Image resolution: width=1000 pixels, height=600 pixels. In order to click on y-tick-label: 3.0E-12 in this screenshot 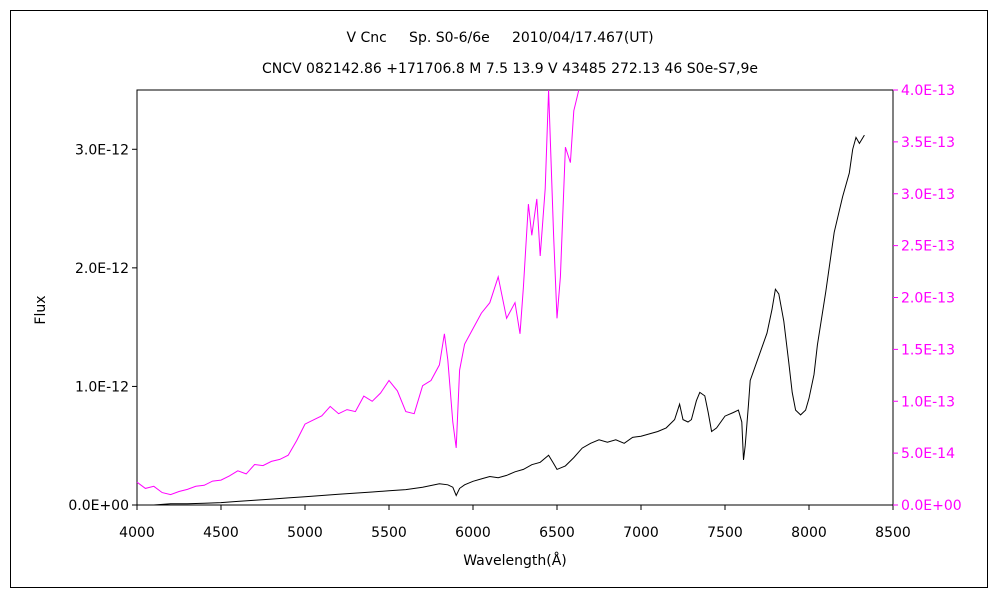, I will do `click(102, 150)`.